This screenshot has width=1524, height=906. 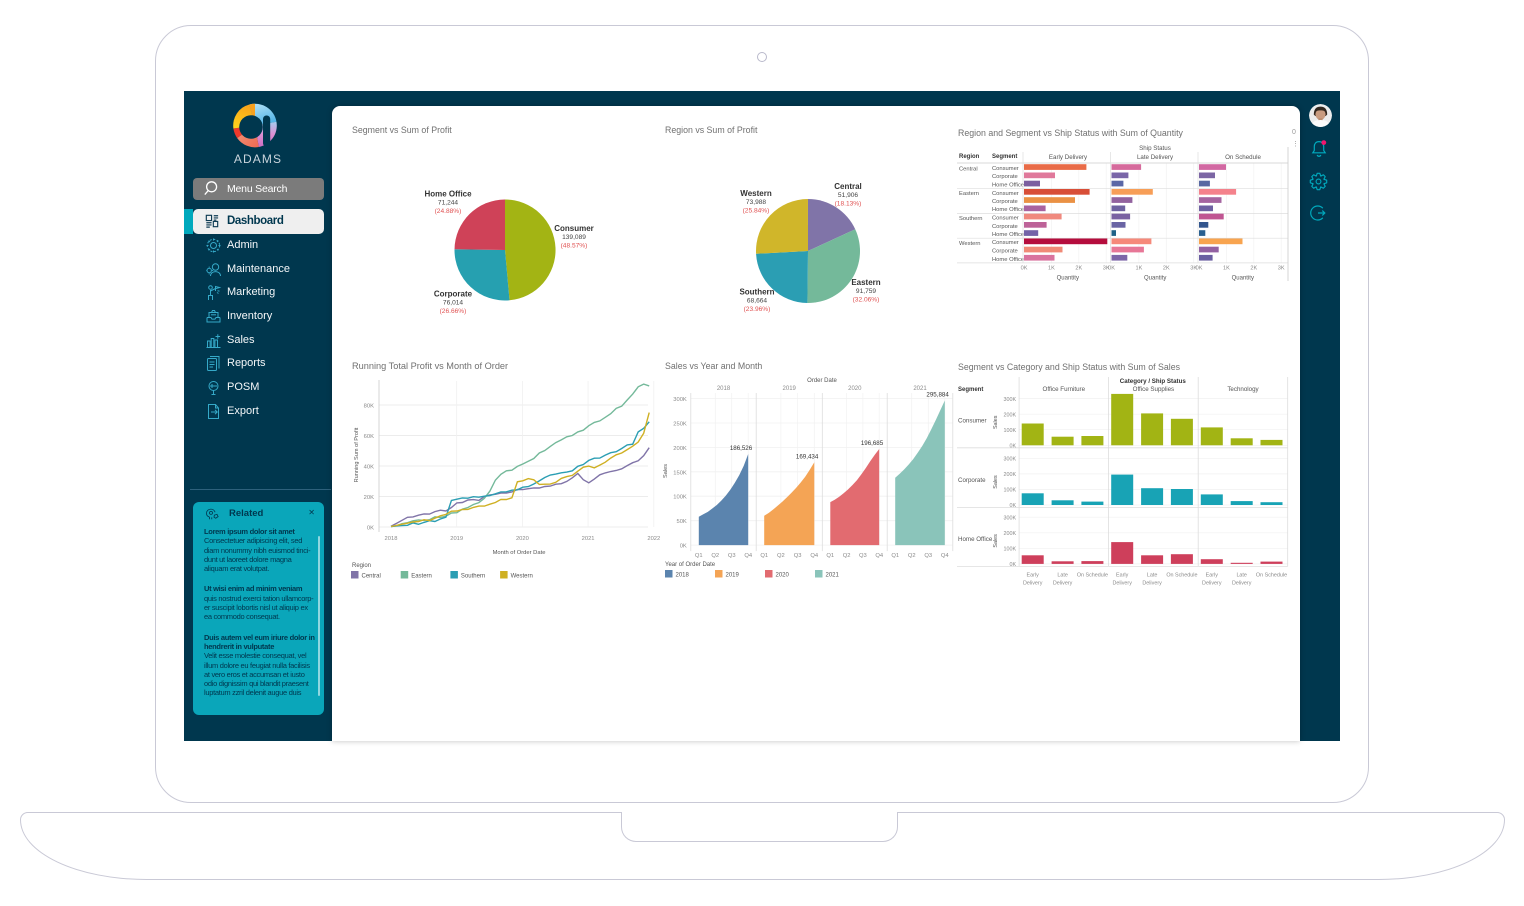 What do you see at coordinates (519, 553) in the screenshot?
I see `svg-text: Month of Order Date` at bounding box center [519, 553].